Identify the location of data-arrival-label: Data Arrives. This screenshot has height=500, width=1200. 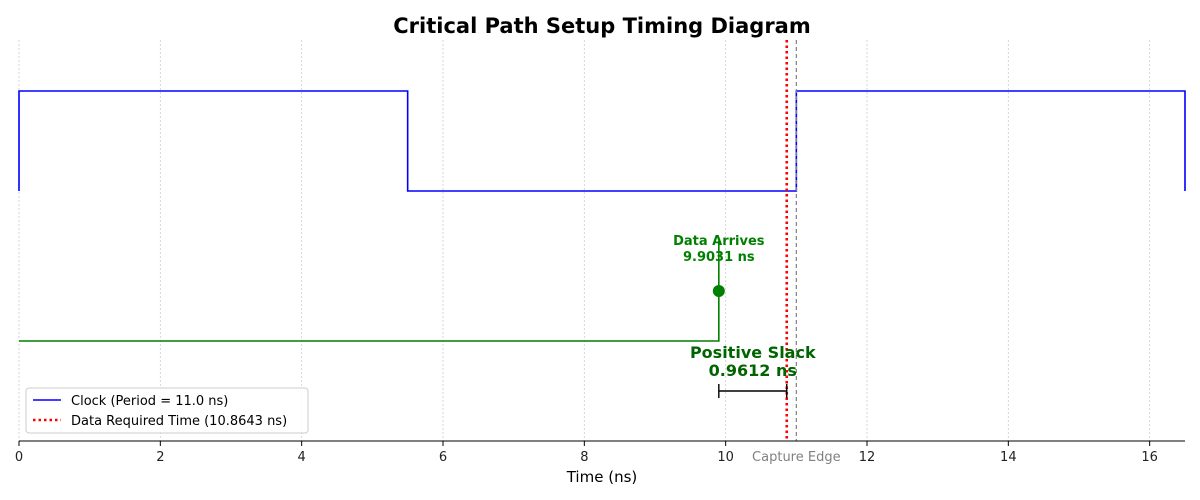
(719, 241).